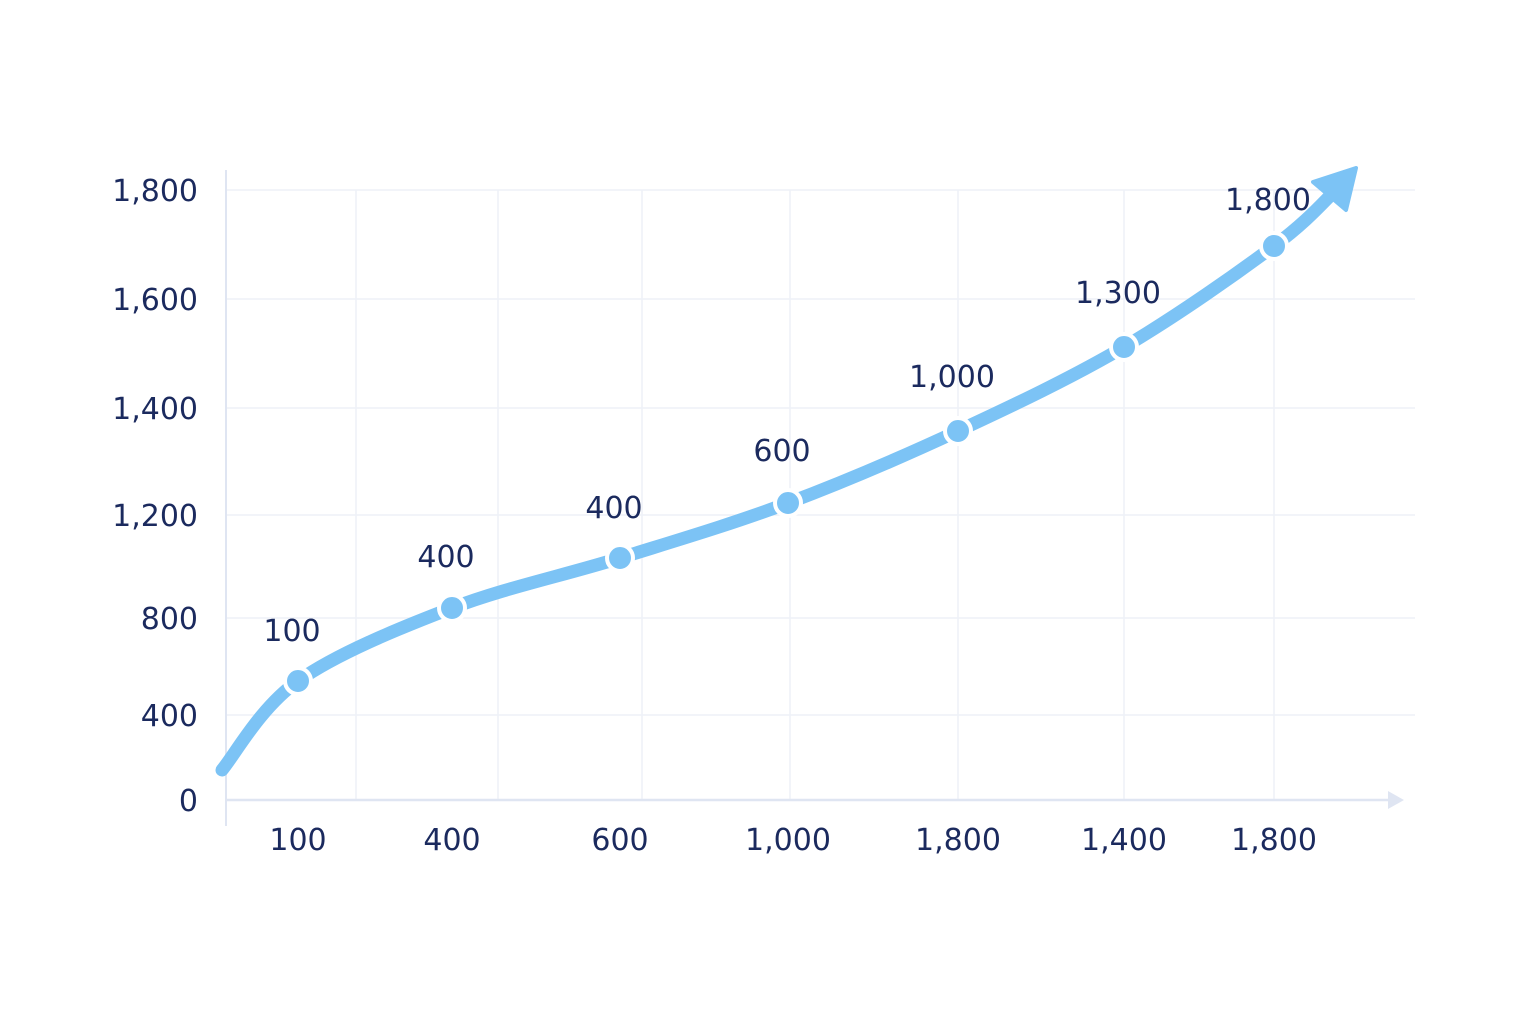  Describe the element at coordinates (1334, 189) in the screenshot. I see `trend-arrow-icon` at that location.